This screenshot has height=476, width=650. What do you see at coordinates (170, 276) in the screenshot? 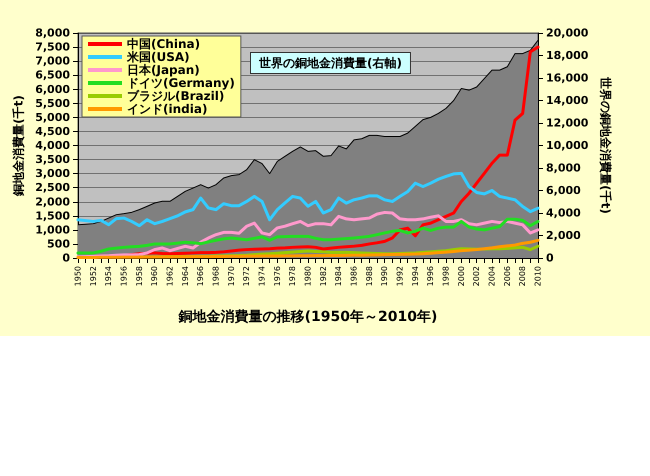
I see `x-tick-label: 1962` at bounding box center [170, 276].